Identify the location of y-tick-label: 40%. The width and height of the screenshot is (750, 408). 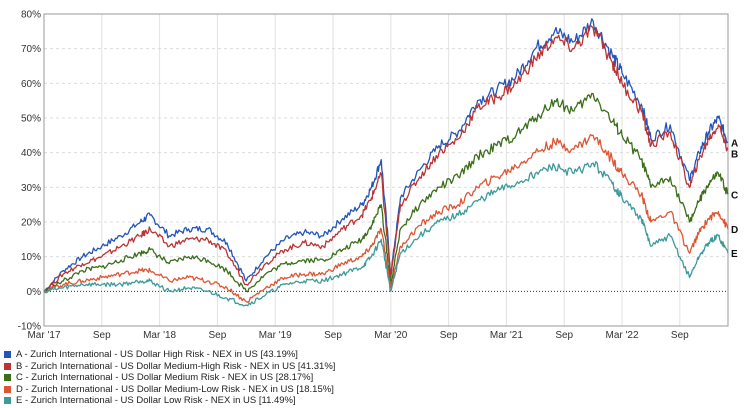
(31, 153).